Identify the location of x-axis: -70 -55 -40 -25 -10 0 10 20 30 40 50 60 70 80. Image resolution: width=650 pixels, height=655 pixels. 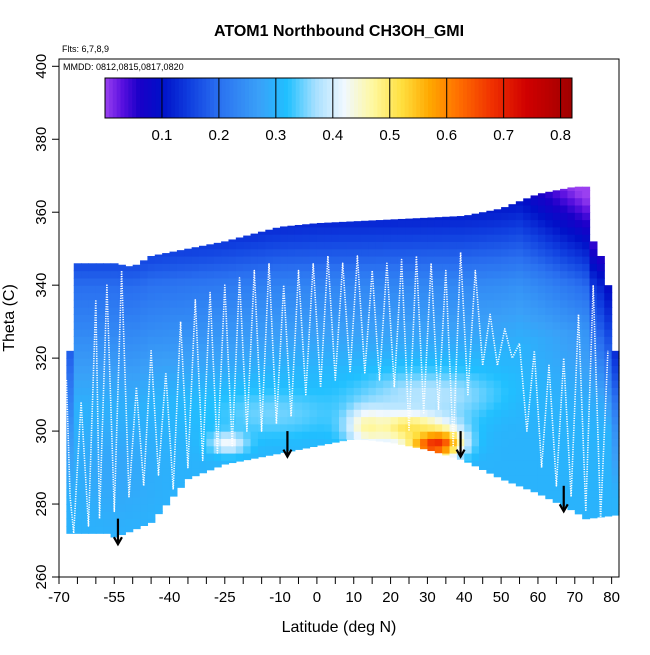
(334, 591).